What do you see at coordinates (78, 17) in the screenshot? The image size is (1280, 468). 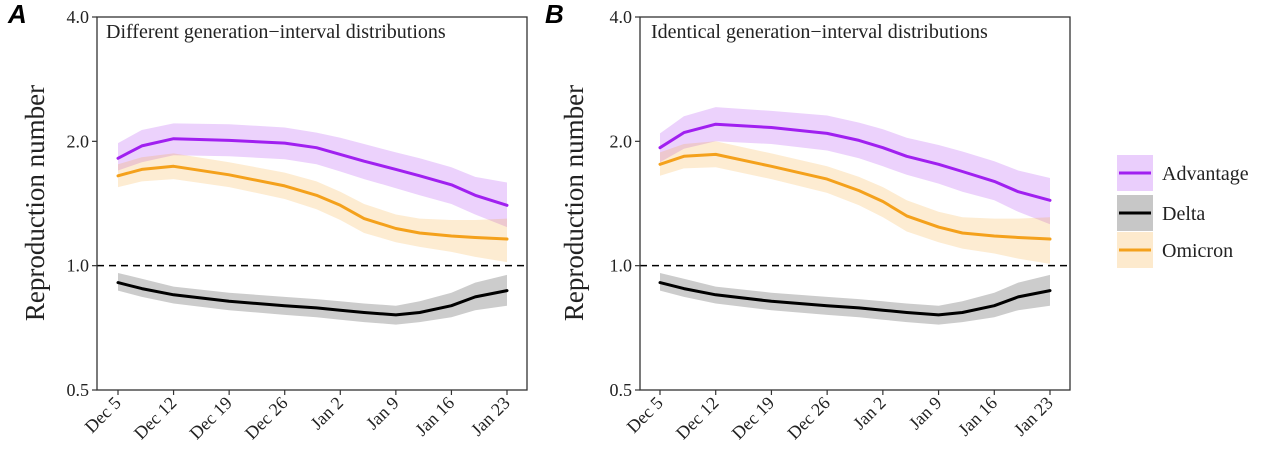 I see `panel-a-y-tick-label: 4.0` at bounding box center [78, 17].